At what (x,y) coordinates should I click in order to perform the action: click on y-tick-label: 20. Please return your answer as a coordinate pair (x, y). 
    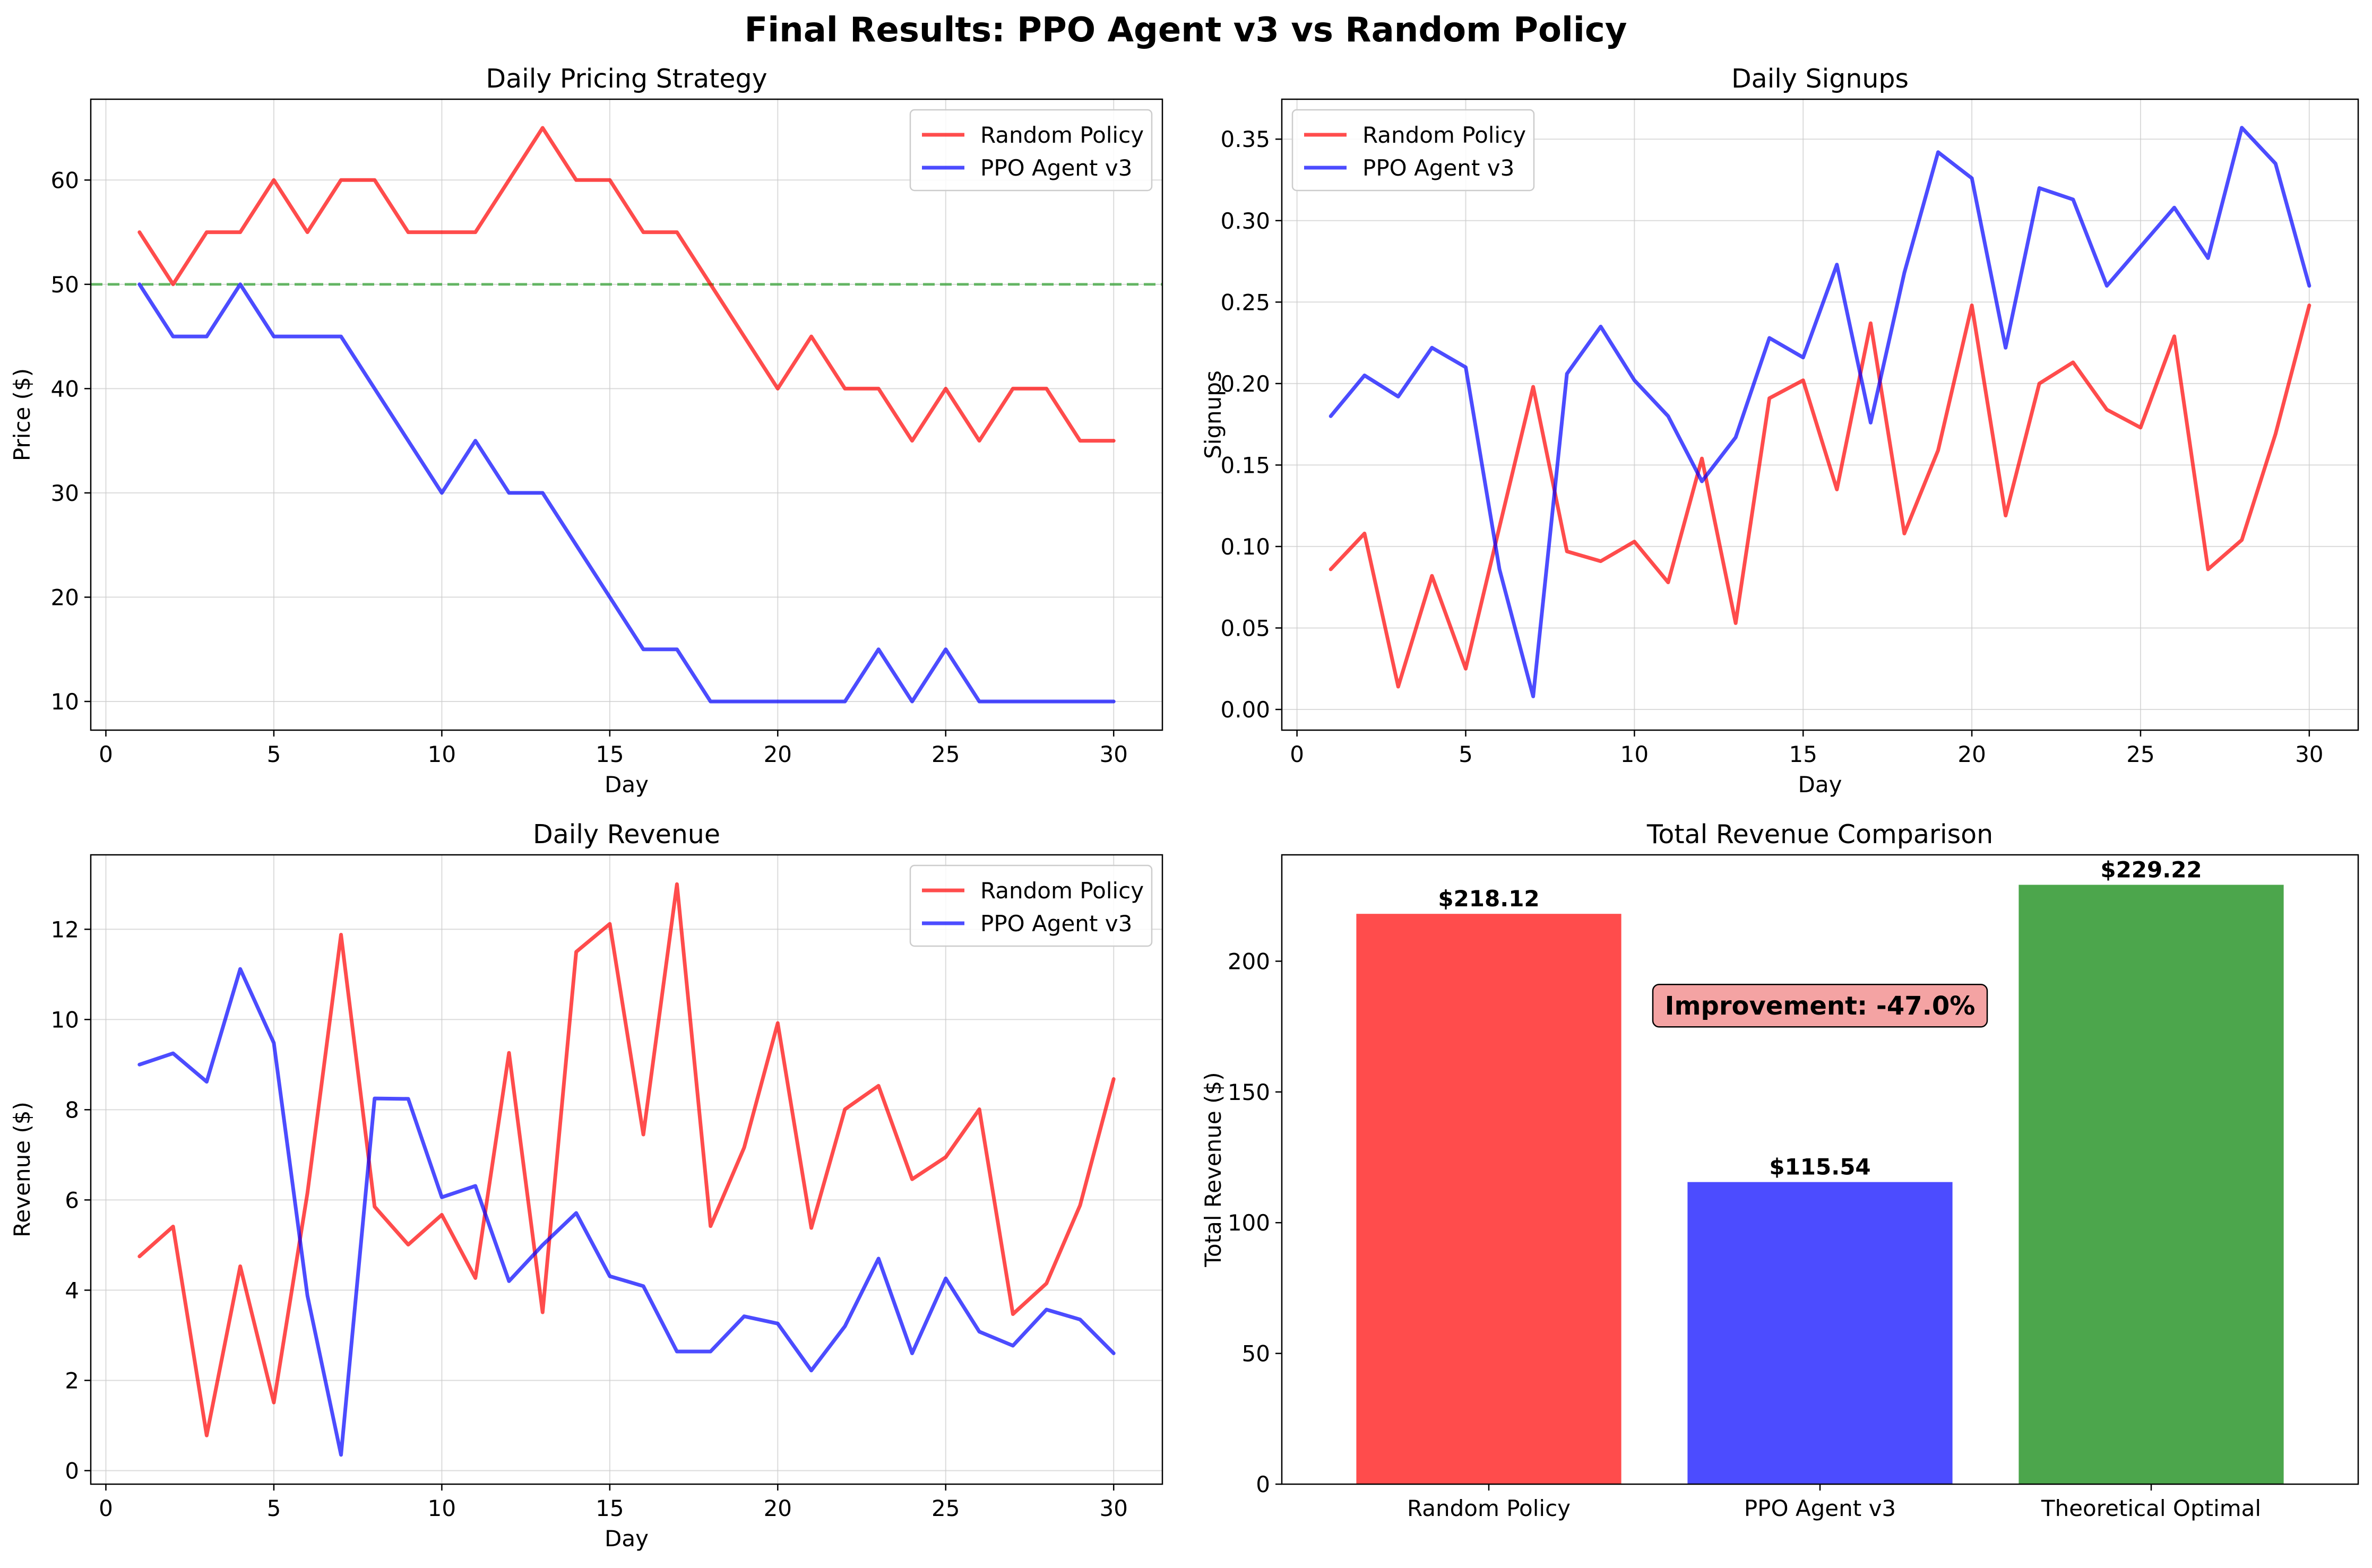
    Looking at the image, I should click on (65, 597).